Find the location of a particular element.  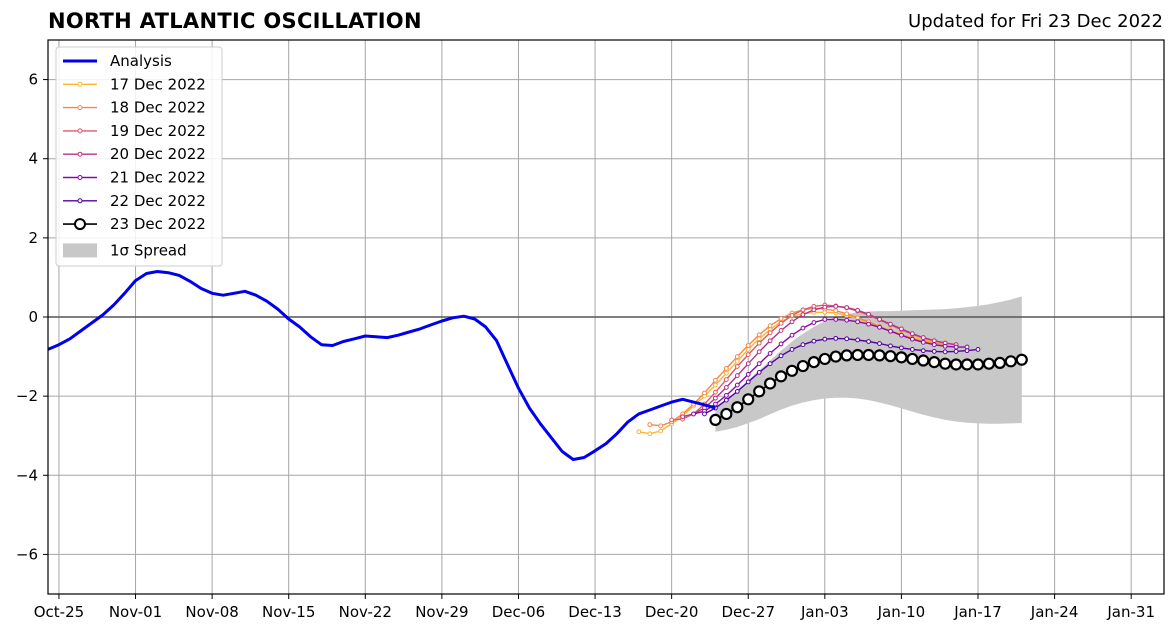

legend-label: 21 Dec 2022 is located at coordinates (158, 178).